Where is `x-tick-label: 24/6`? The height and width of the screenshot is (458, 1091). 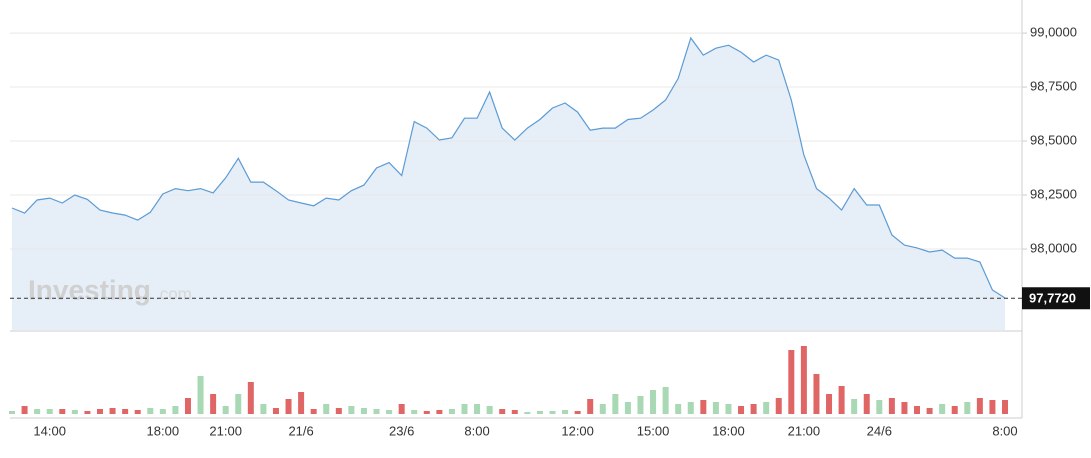 x-tick-label: 24/6 is located at coordinates (879, 430).